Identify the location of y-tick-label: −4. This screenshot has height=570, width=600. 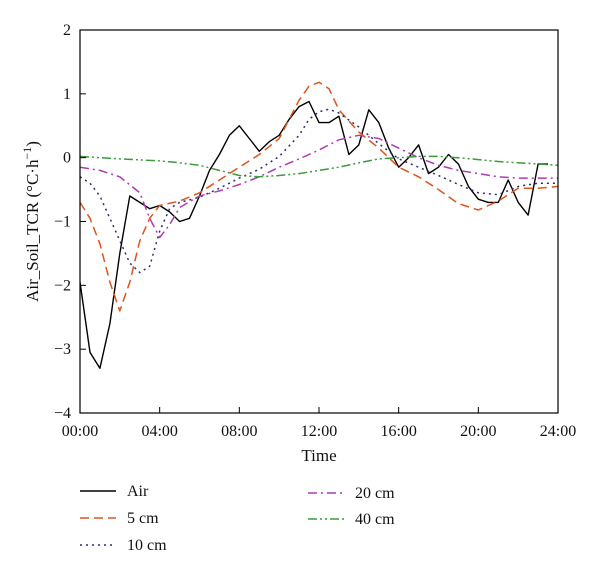
(62, 413).